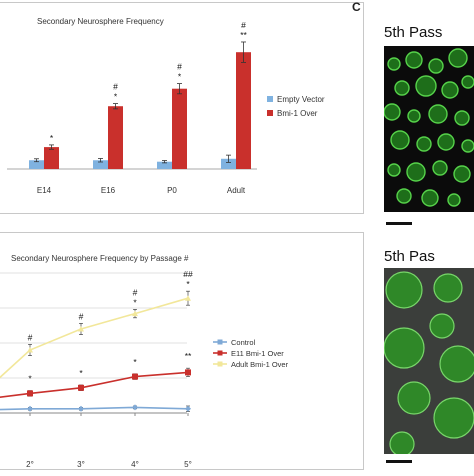 The image size is (474, 476). I want to click on x-tick-label: Adult, so click(236, 190).